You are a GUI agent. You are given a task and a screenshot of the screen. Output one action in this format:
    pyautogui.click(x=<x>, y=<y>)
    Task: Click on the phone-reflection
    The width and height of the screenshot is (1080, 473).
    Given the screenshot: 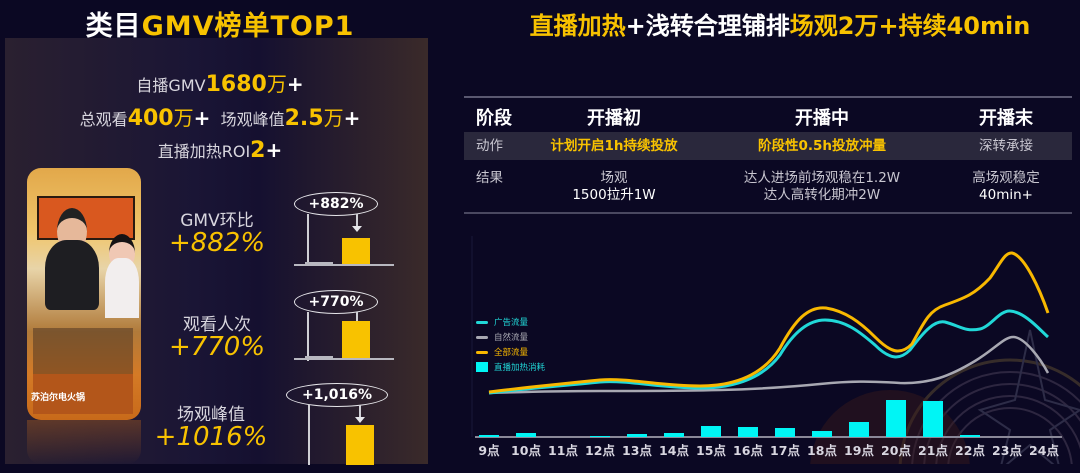 What is the action you would take?
    pyautogui.click(x=84, y=442)
    